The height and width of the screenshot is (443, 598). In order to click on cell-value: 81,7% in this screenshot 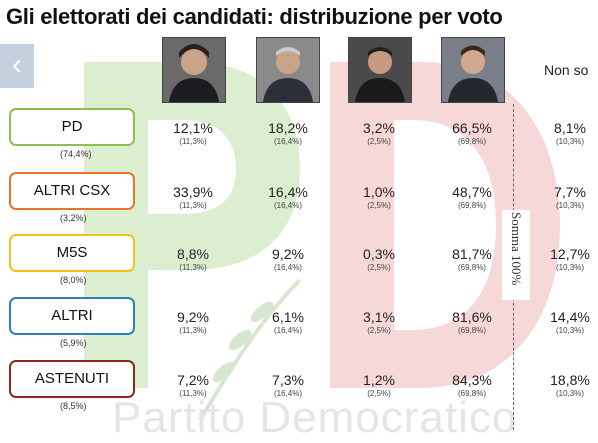, I will do `click(472, 254)`.